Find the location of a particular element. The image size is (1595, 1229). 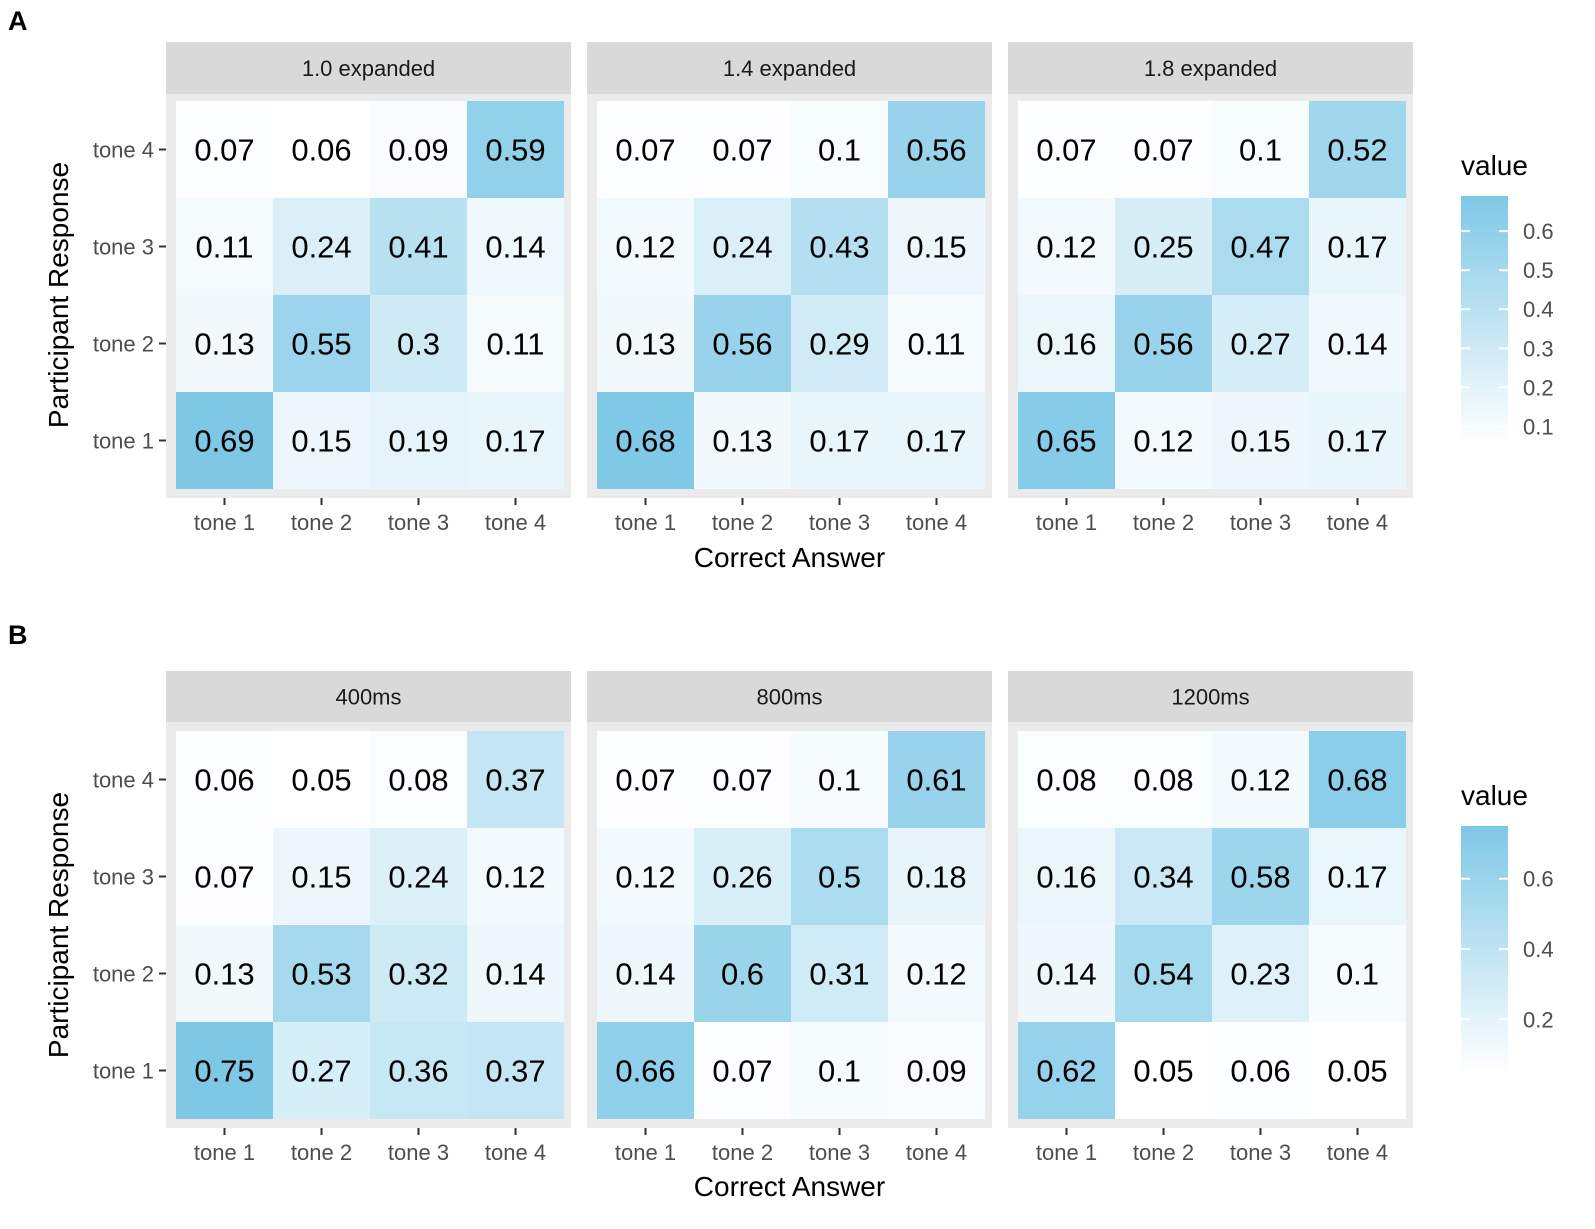

tile-value-label: 0.58 is located at coordinates (1260, 877).